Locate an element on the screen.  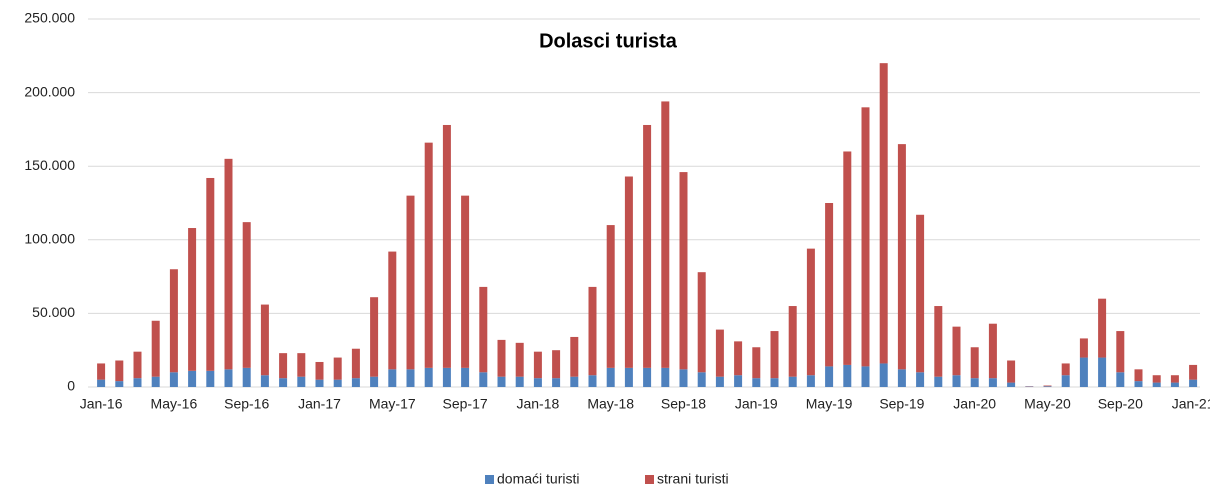
x-tick-label: Jan-17 is located at coordinates (319, 404).